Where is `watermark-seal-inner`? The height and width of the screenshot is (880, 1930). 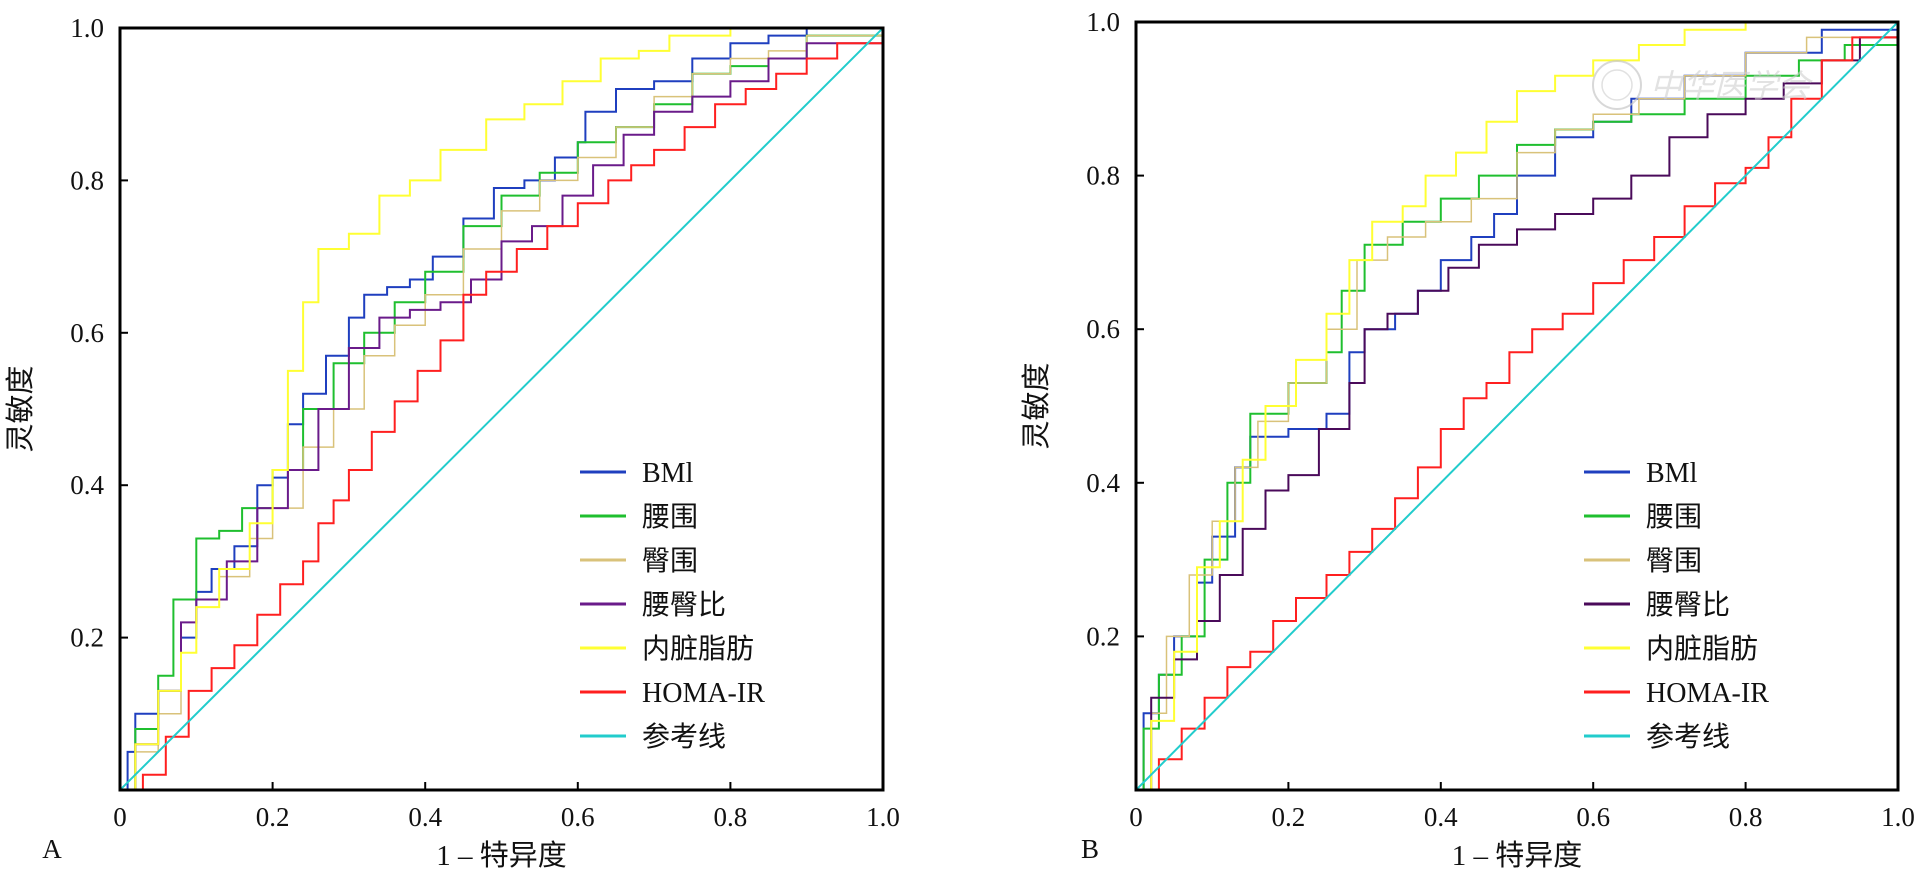
watermark-seal-inner is located at coordinates (1617, 85).